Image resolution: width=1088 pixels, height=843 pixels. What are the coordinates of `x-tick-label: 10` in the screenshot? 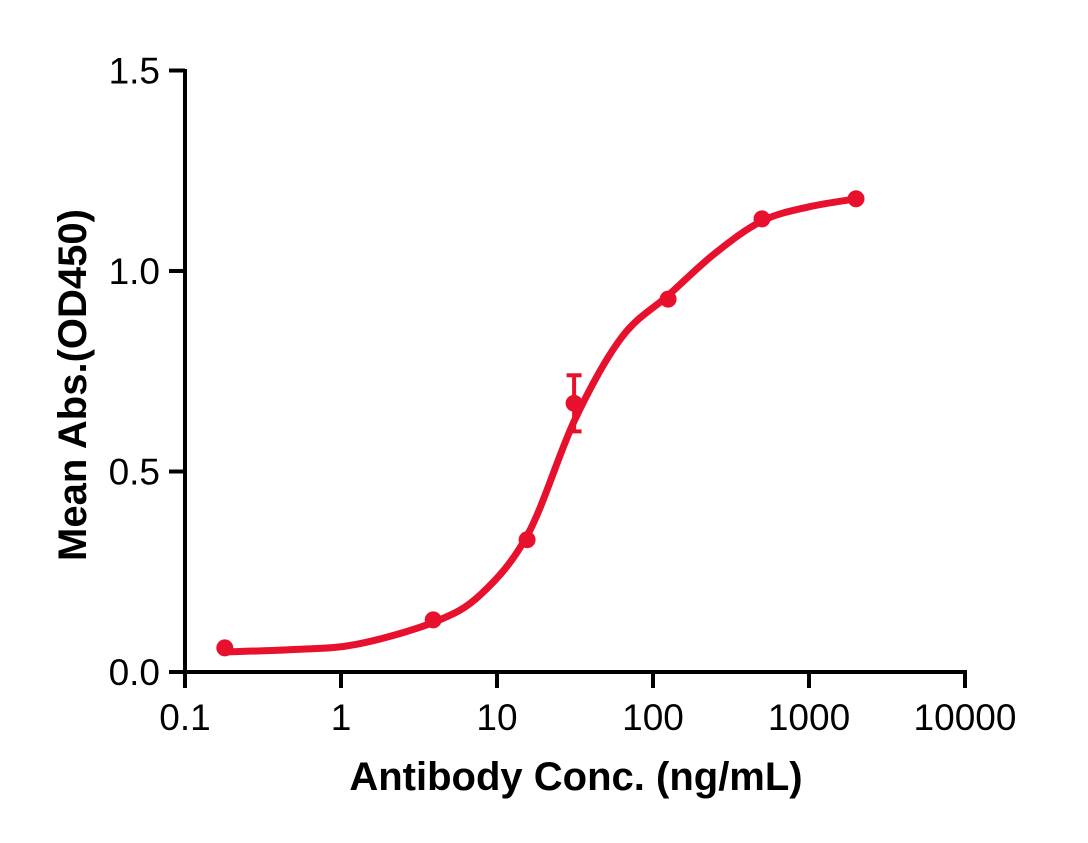 It's located at (496, 717).